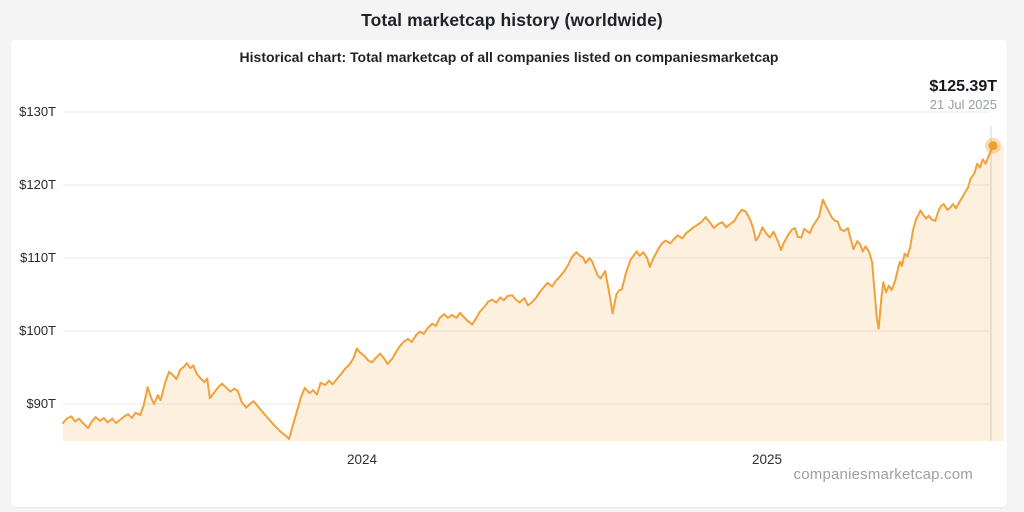  I want to click on last-value-tooltip: $125.39T 21 Jul 2025, so click(963, 95).